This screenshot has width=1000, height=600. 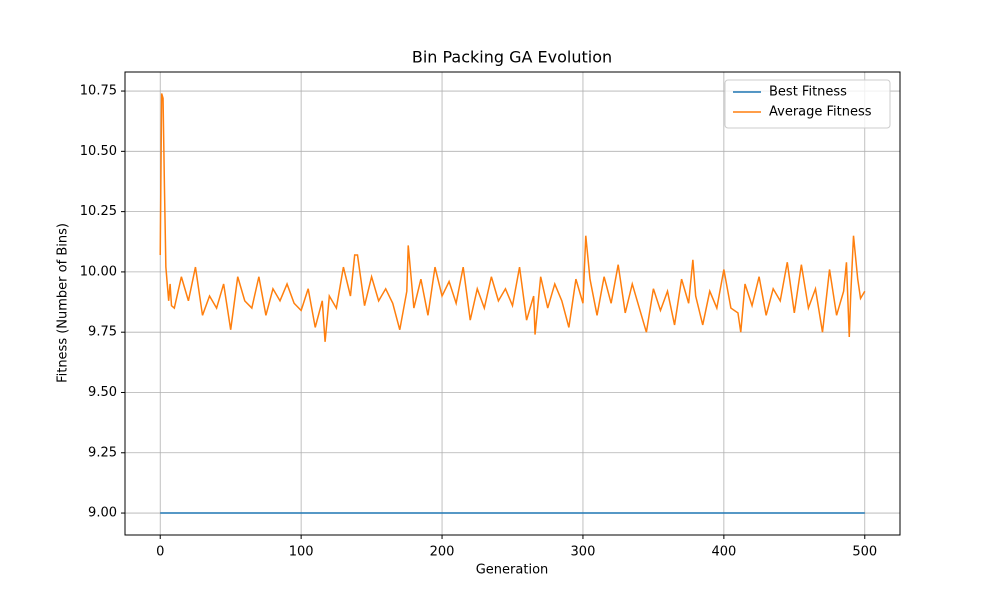 I want to click on x-tick-label: 500, so click(x=864, y=552).